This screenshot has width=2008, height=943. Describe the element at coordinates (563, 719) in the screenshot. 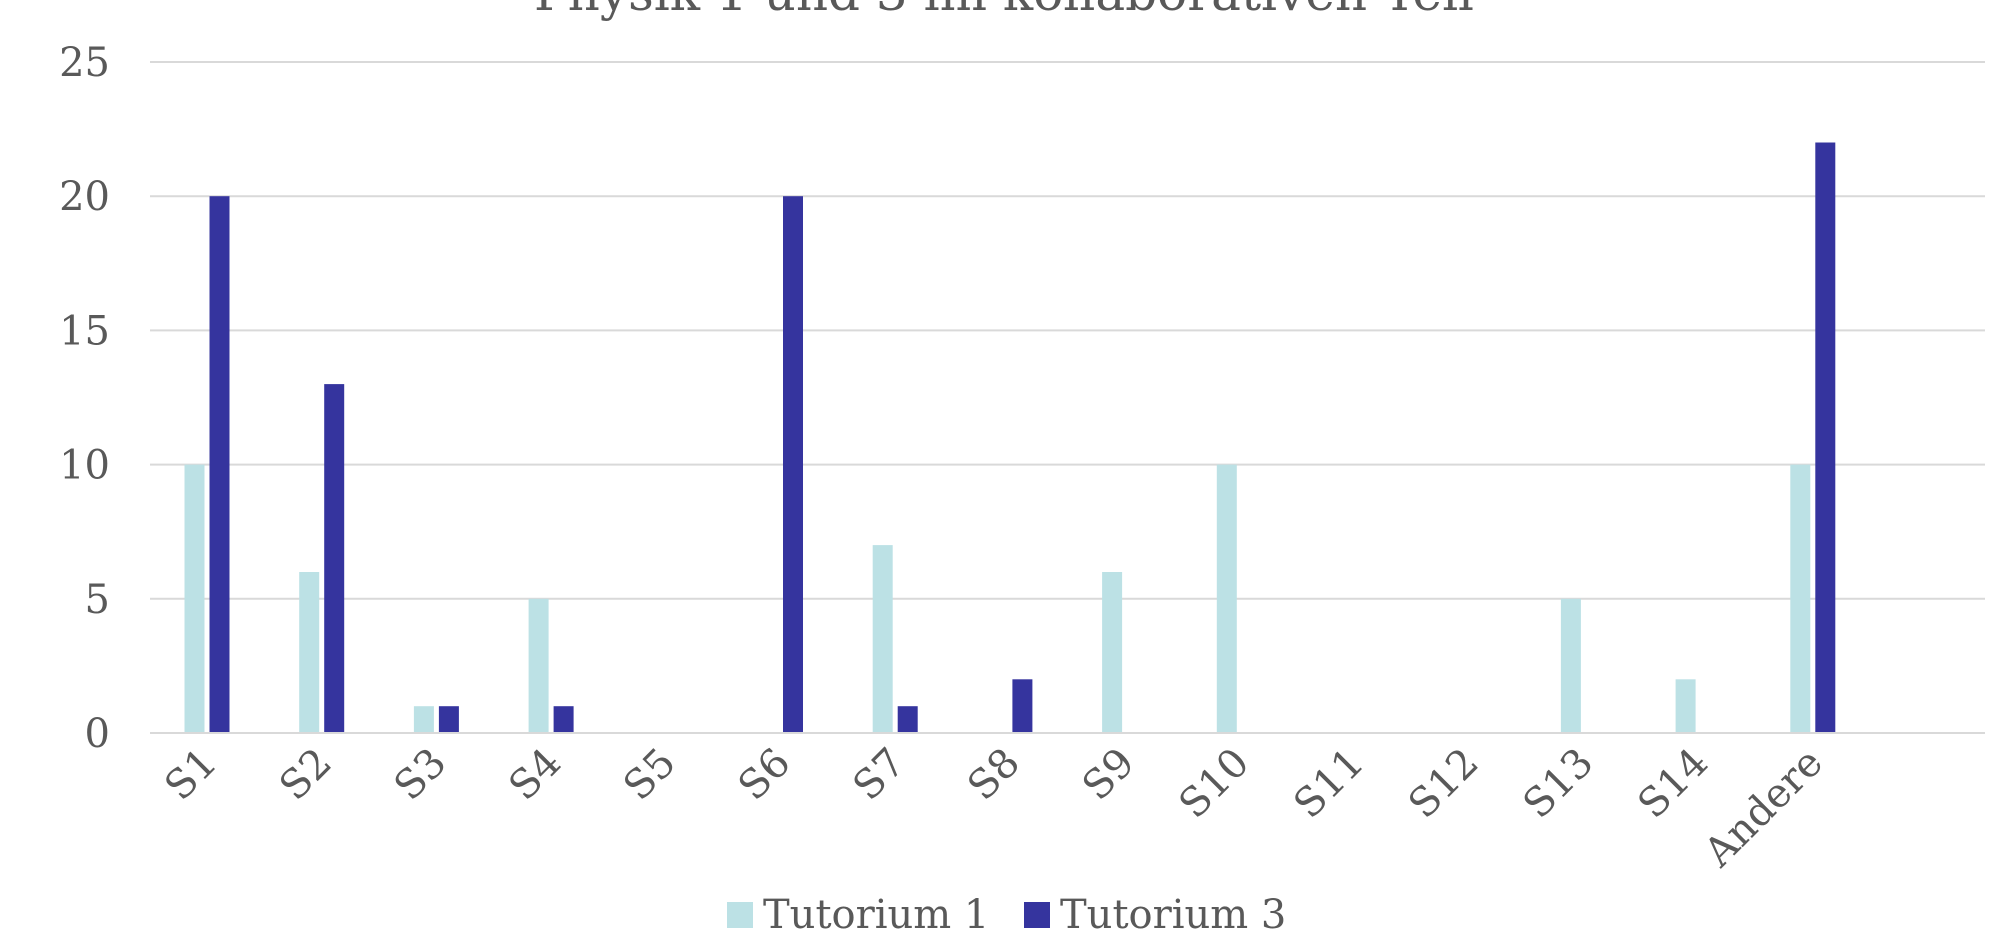

I see `bar-tutorium-3-s4` at that location.